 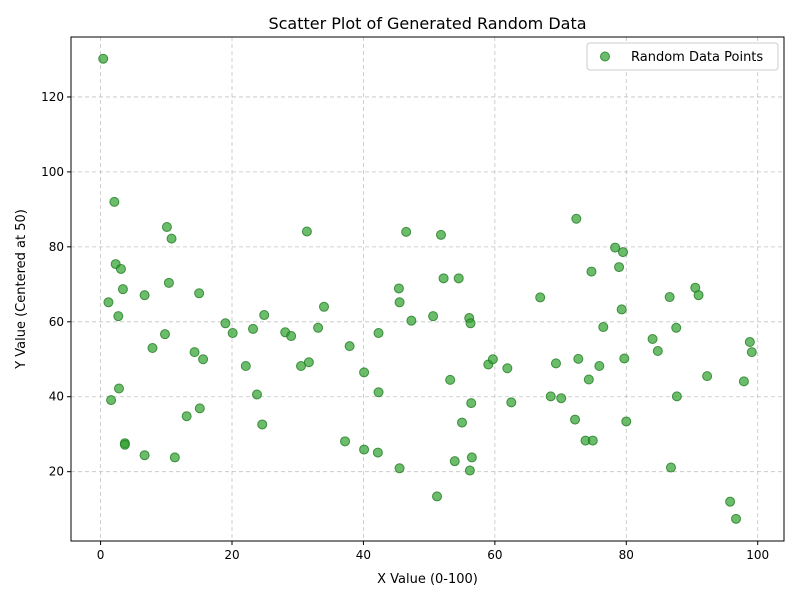 I want to click on legend: Random Data Points, so click(x=682, y=56).